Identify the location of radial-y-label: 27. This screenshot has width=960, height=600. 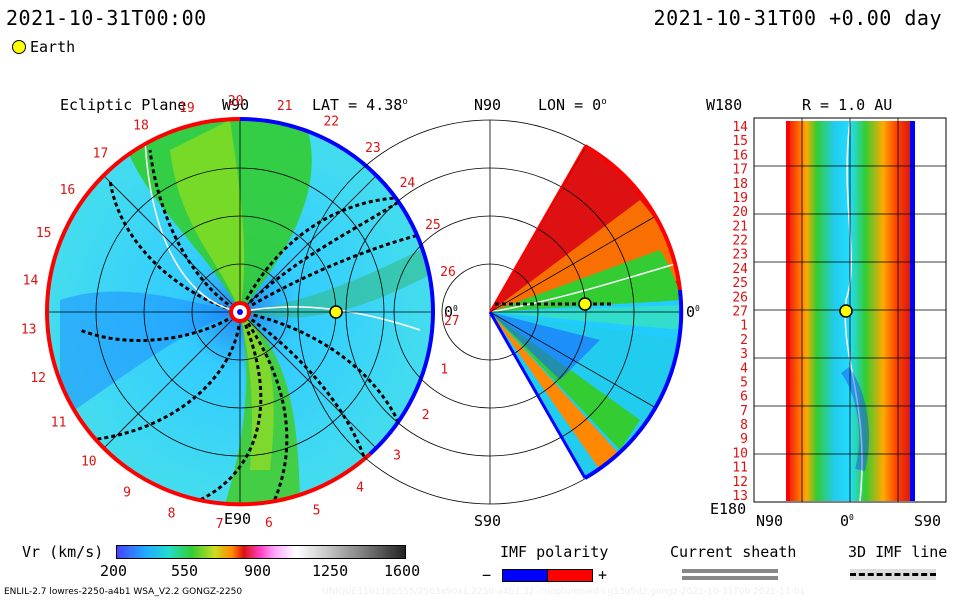
(740, 312).